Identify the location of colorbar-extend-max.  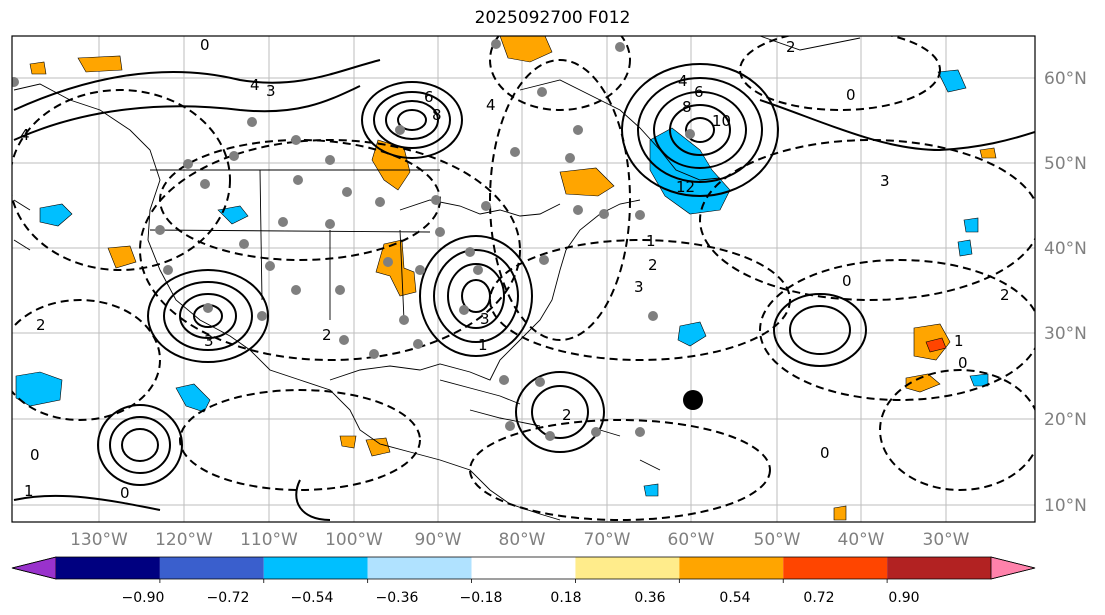
(1013, 568).